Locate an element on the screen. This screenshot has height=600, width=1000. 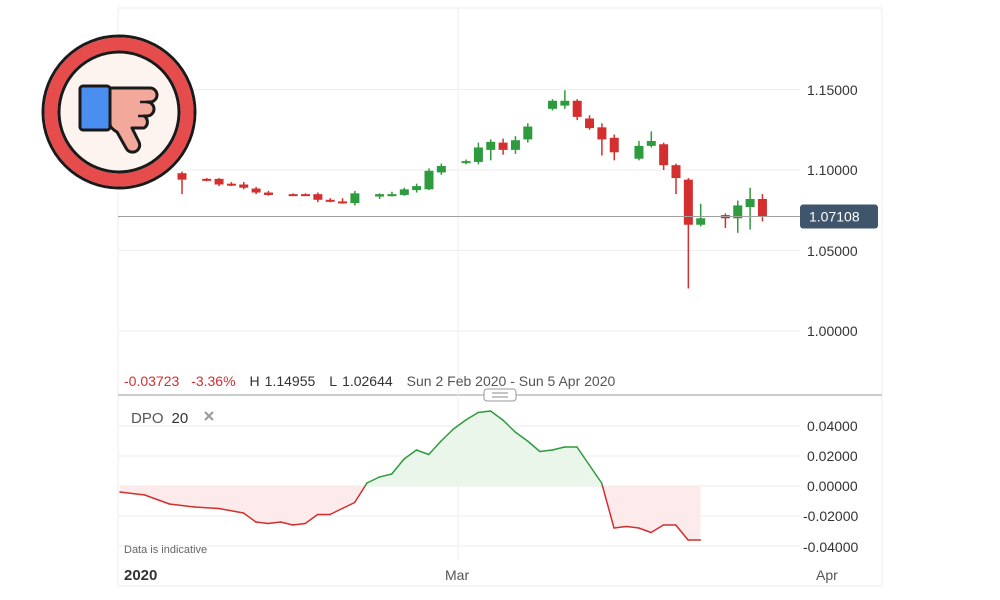
data-disclaimer: Data is indicative is located at coordinates (165, 550).